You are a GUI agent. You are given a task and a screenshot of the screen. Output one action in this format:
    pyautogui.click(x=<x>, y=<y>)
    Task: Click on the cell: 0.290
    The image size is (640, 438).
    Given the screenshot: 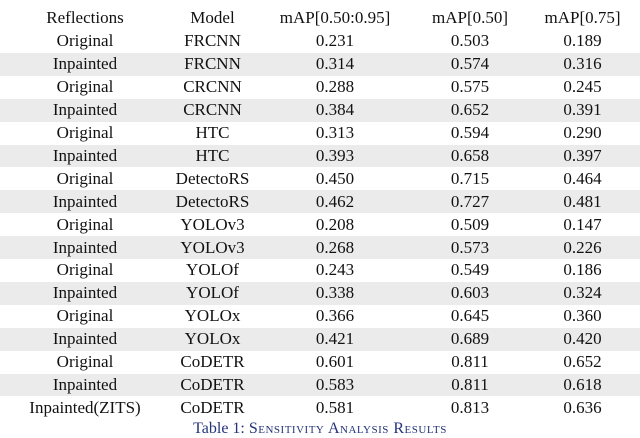 What is the action you would take?
    pyautogui.click(x=582, y=133)
    